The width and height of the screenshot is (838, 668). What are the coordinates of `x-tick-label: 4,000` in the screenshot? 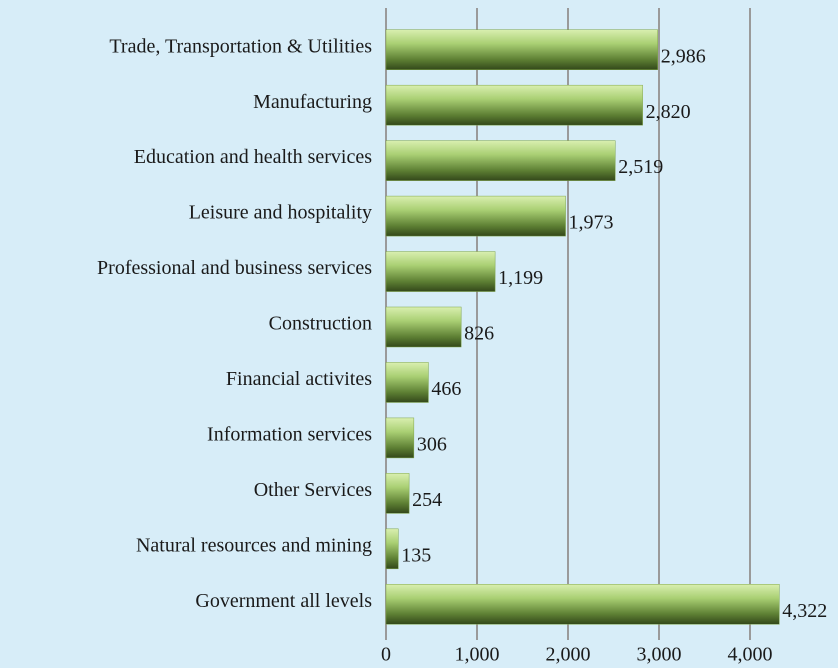 It's located at (750, 655).